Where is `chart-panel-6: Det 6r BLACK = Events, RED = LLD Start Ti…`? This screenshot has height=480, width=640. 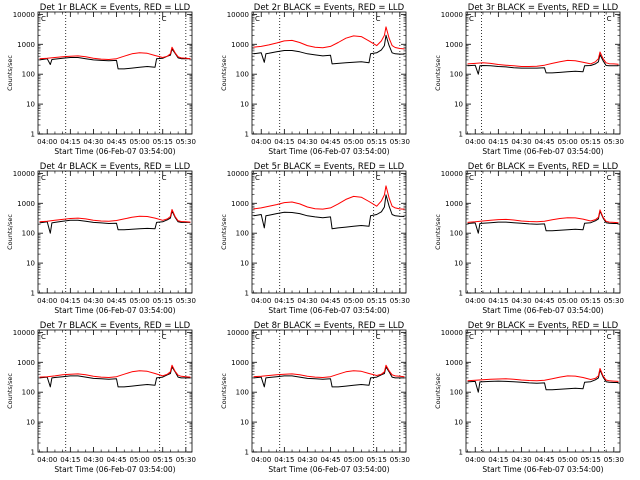 chart-panel-6: Det 6r BLACK = Events, RED = LLD Start Ti… is located at coordinates (529, 238).